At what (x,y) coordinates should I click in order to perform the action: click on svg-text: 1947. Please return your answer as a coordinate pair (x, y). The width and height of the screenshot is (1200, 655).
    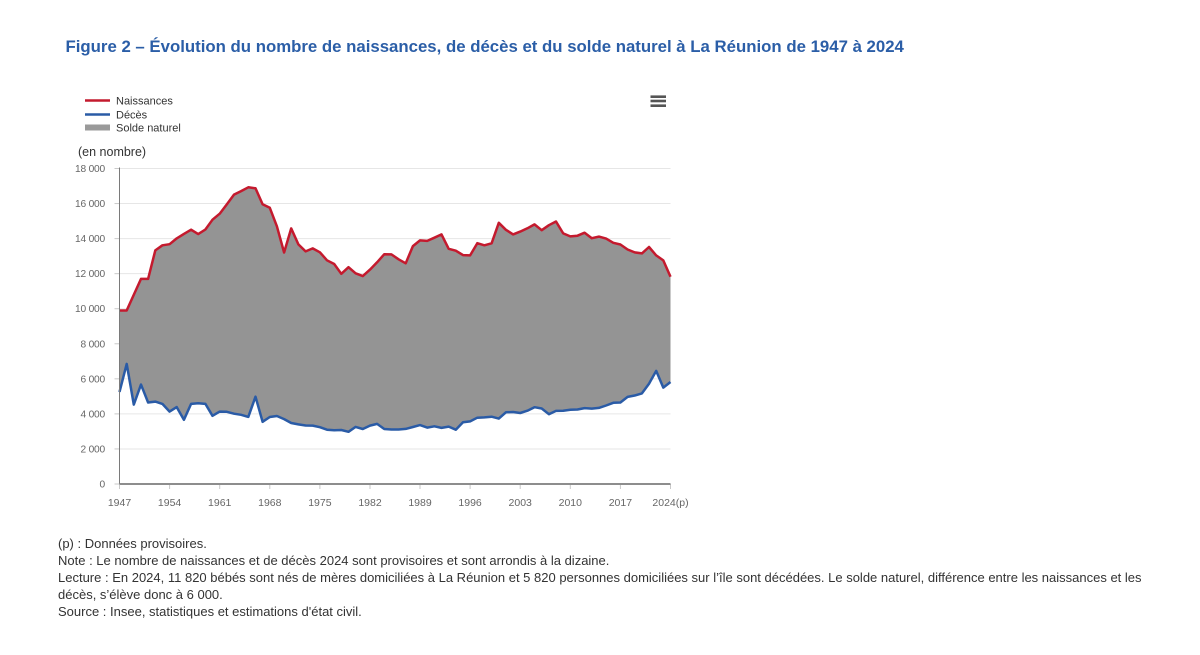
    Looking at the image, I should click on (120, 503).